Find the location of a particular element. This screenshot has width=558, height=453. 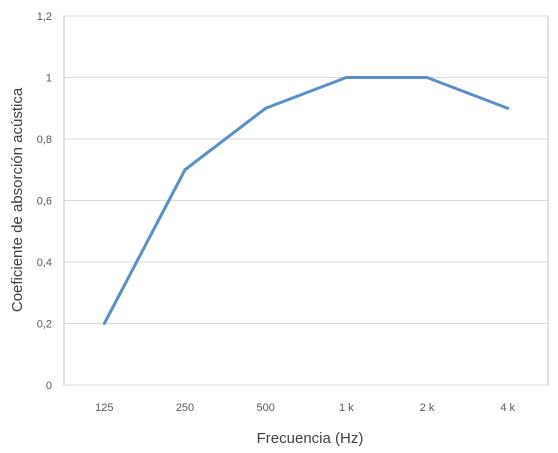

y-tick-label: 0,4 is located at coordinates (44, 263).